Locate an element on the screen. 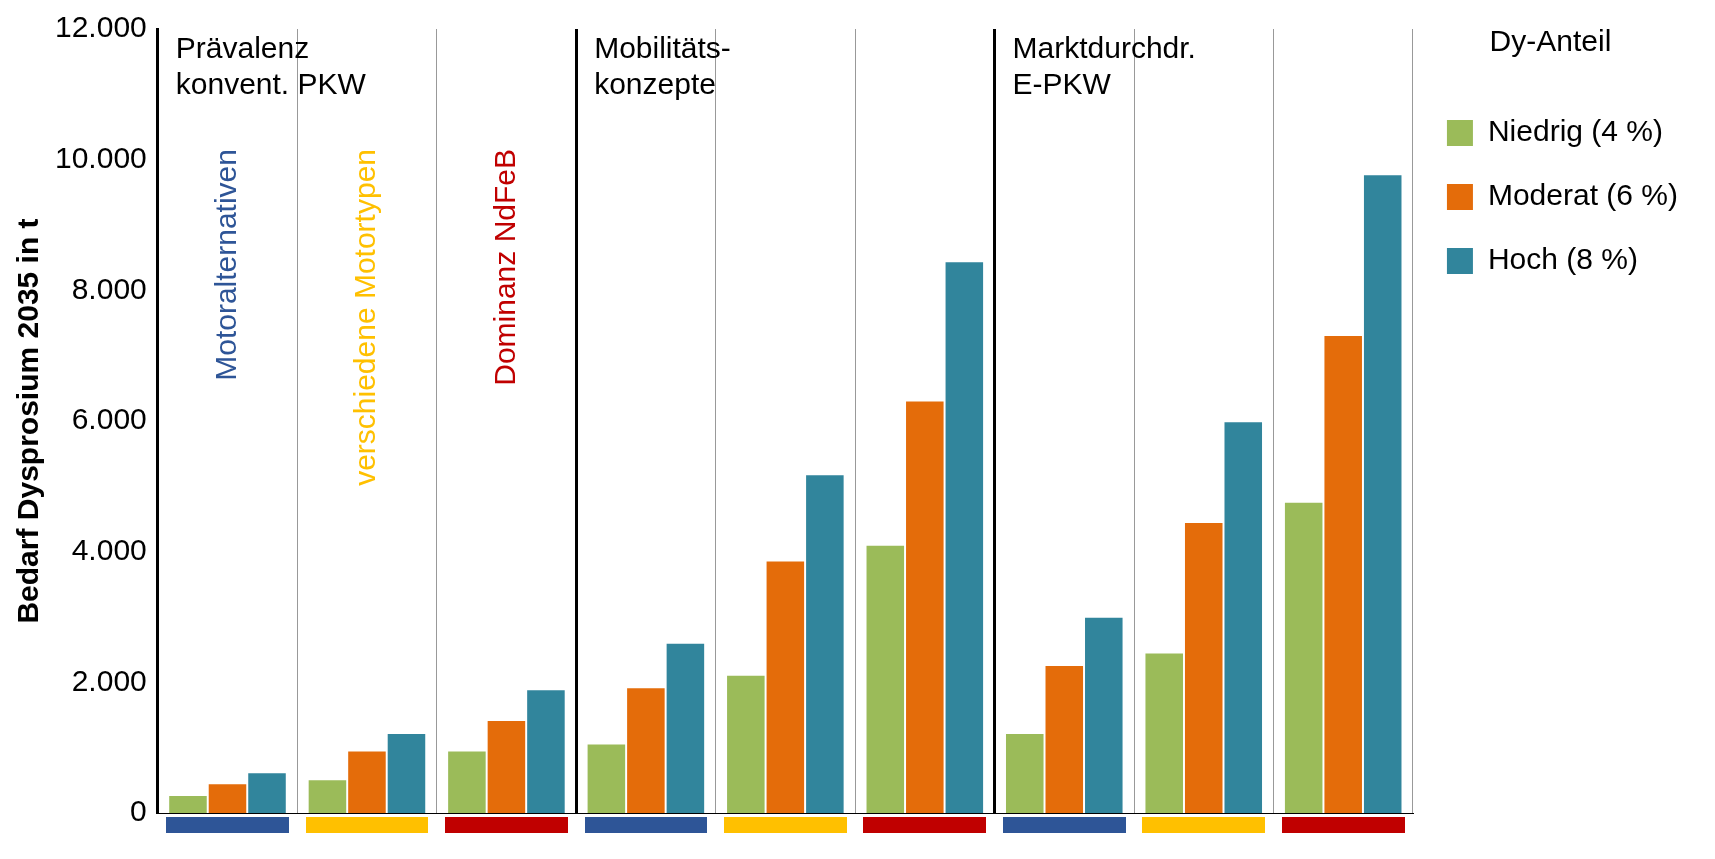 Image resolution: width=1715 pixels, height=859 pixels. y-tick-label: 0 is located at coordinates (138, 811).